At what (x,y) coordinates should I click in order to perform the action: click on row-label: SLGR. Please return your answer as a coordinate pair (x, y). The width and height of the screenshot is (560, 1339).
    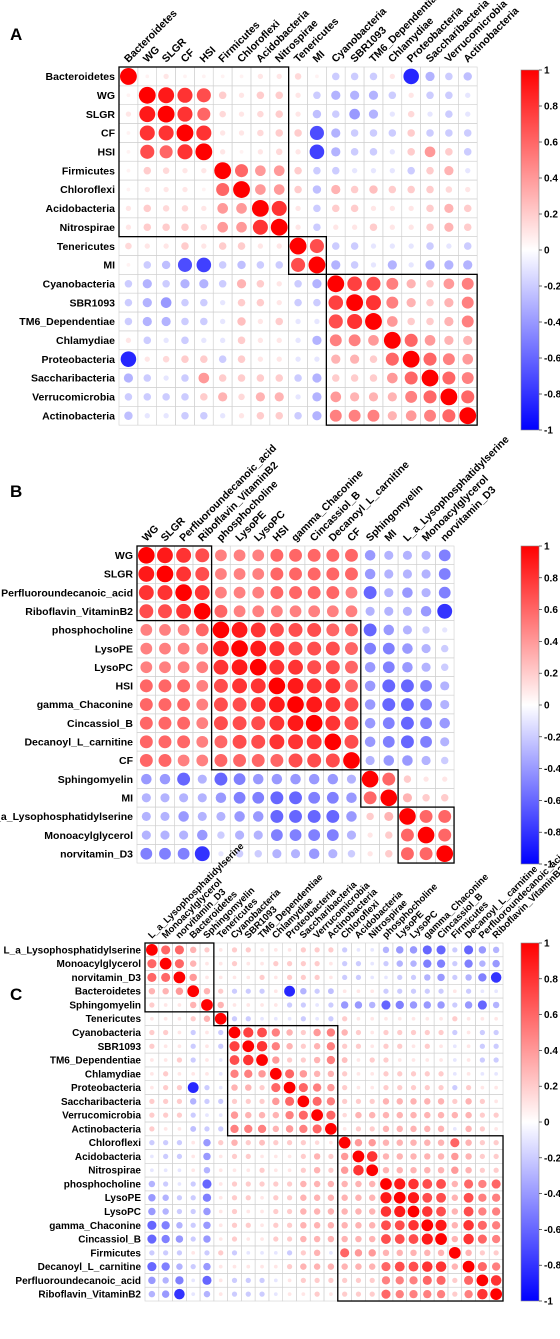
    Looking at the image, I should click on (119, 575).